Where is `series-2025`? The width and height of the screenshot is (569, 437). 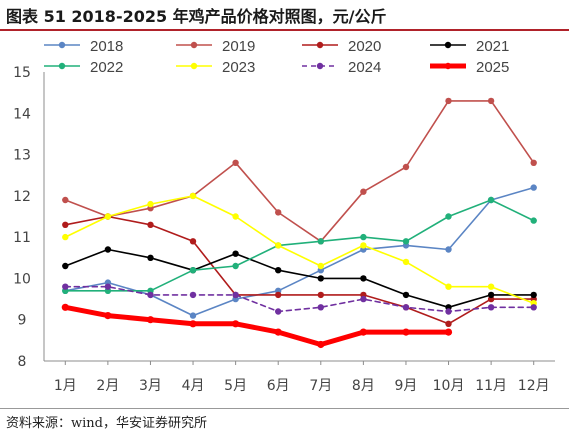 series-2025 is located at coordinates (257, 326).